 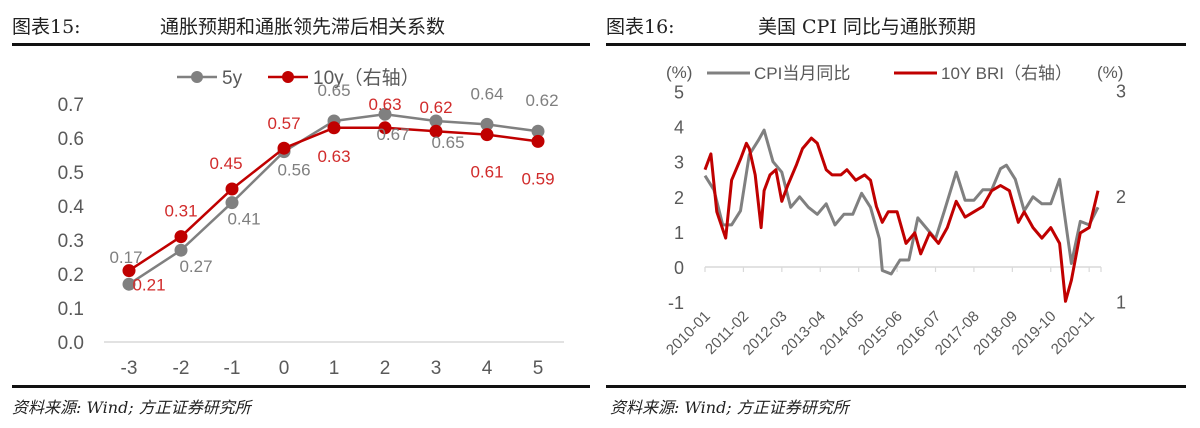 What do you see at coordinates (225, 163) in the screenshot?
I see `data-label-10y: 0.45` at bounding box center [225, 163].